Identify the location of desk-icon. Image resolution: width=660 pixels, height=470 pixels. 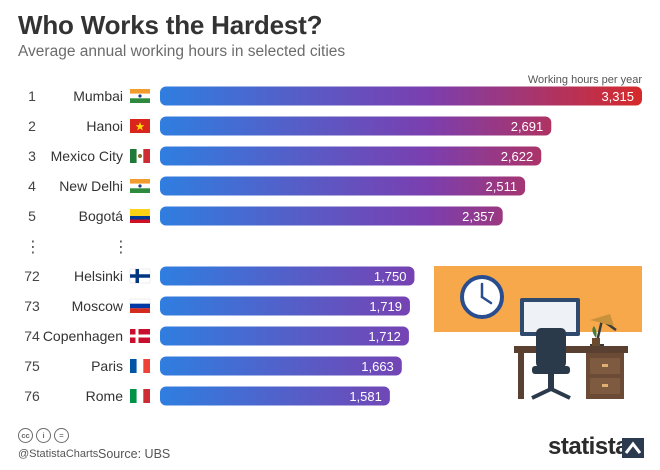
(571, 372).